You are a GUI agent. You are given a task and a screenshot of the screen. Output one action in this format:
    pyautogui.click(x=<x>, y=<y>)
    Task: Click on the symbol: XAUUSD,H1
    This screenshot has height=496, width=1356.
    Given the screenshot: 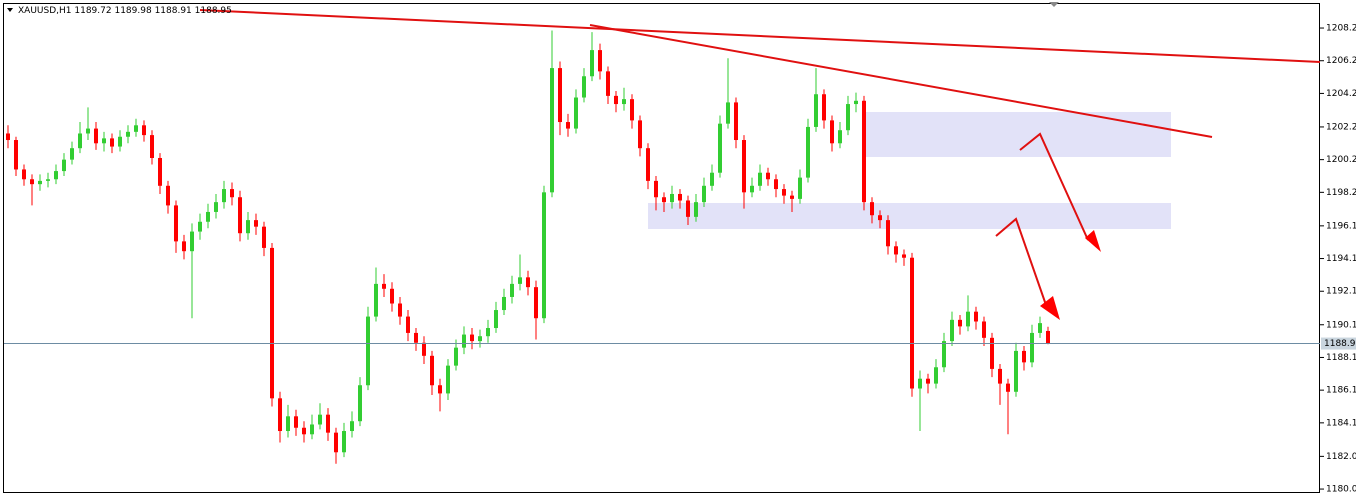 What is the action you would take?
    pyautogui.click(x=45, y=11)
    